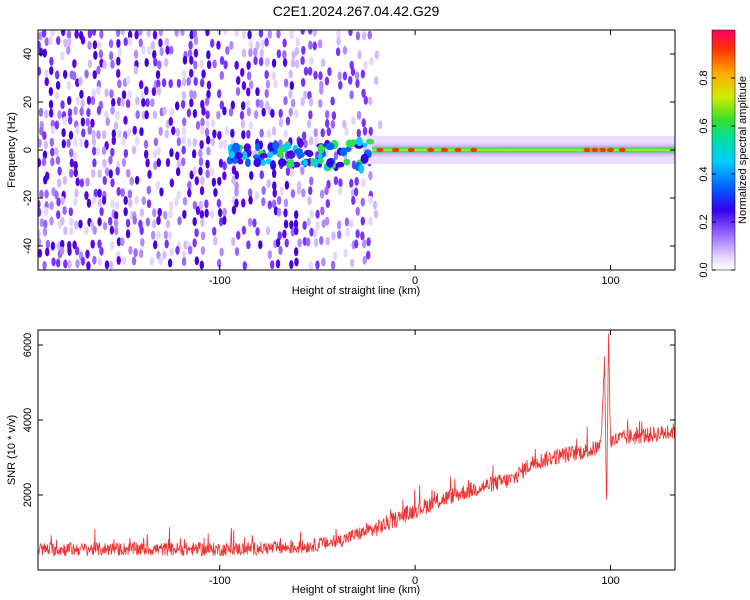 The image size is (750, 600). I want to click on y-tick-label: 40, so click(28, 54).